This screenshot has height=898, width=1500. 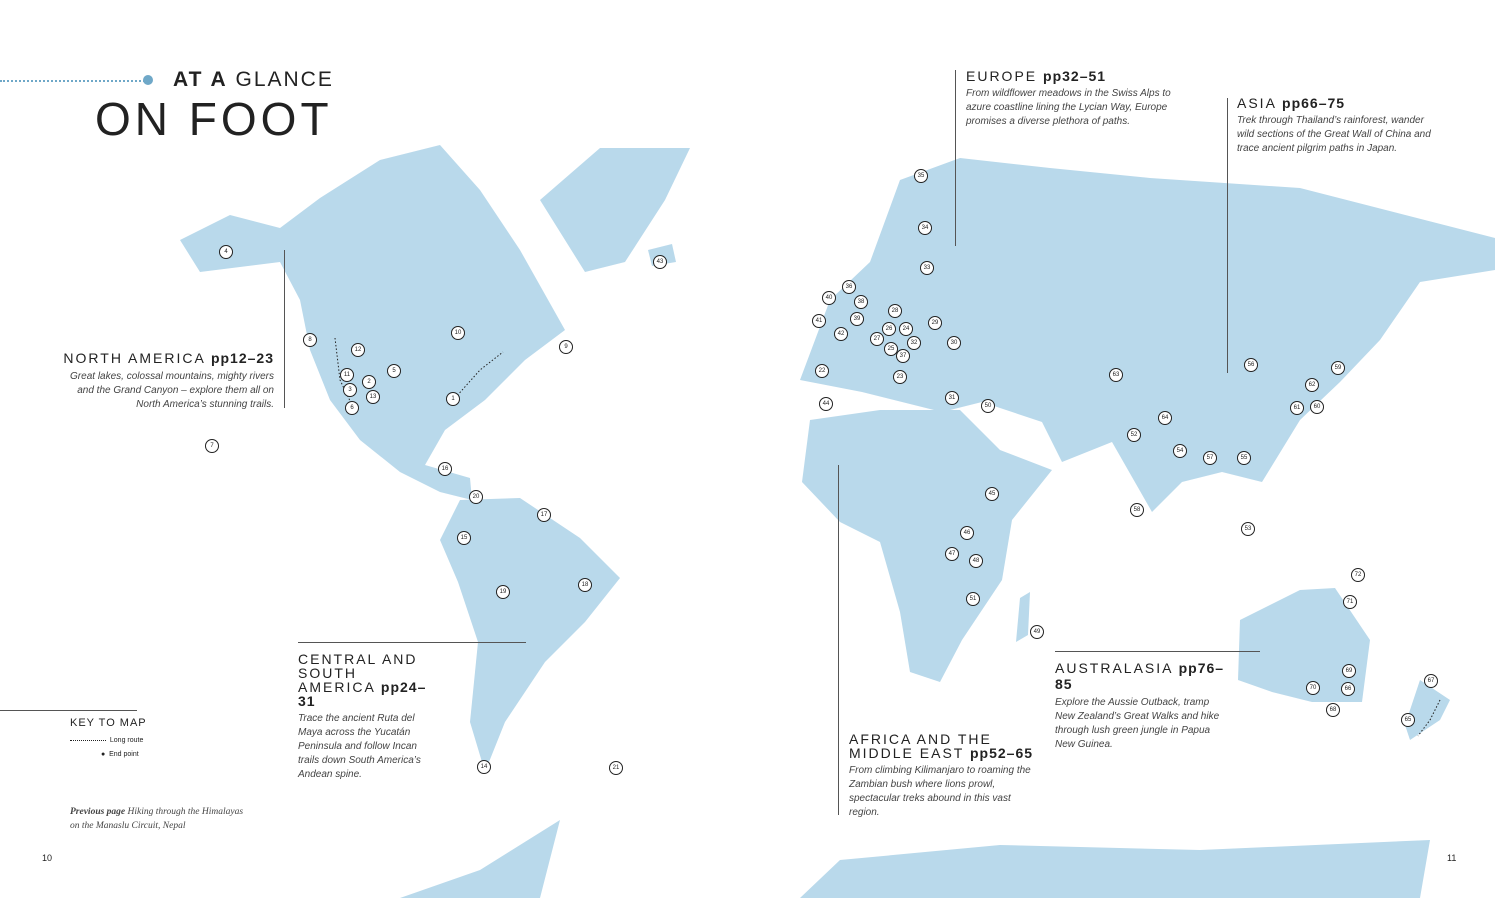 What do you see at coordinates (350, 390) in the screenshot?
I see `map-marker-3: 3` at bounding box center [350, 390].